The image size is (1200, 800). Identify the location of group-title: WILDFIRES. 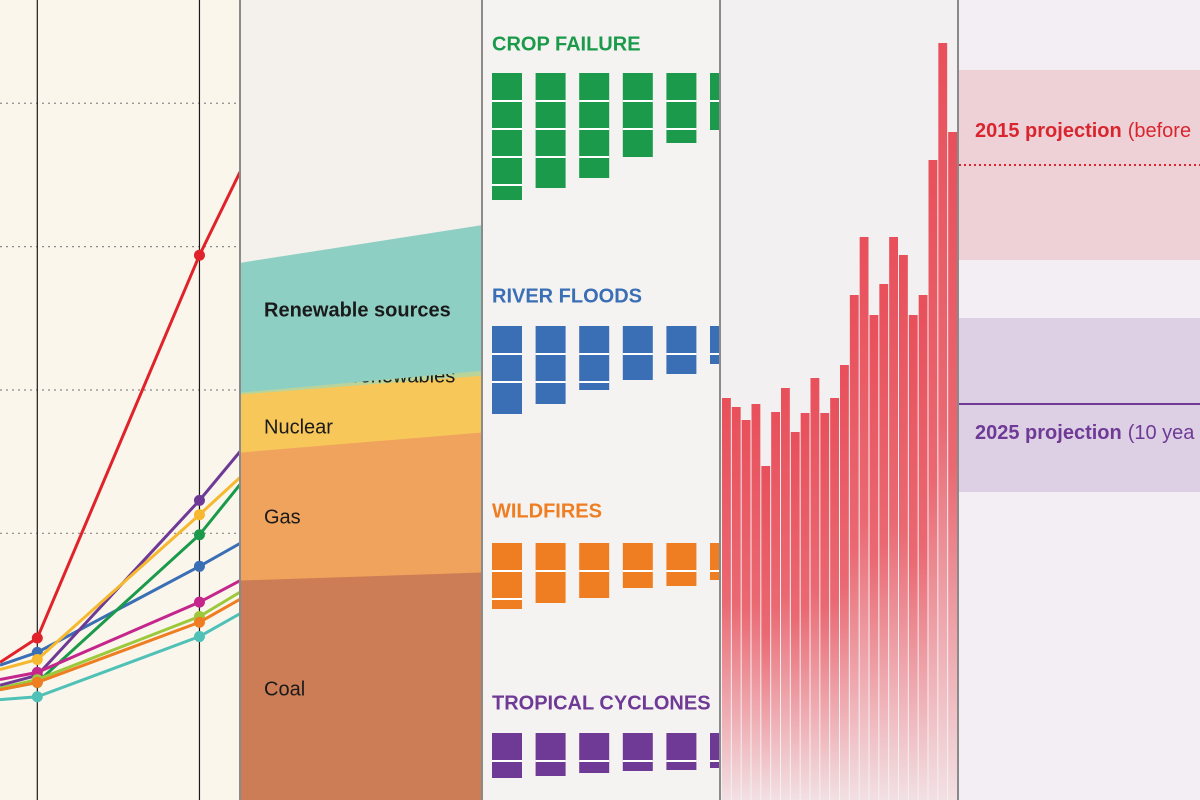
(547, 511).